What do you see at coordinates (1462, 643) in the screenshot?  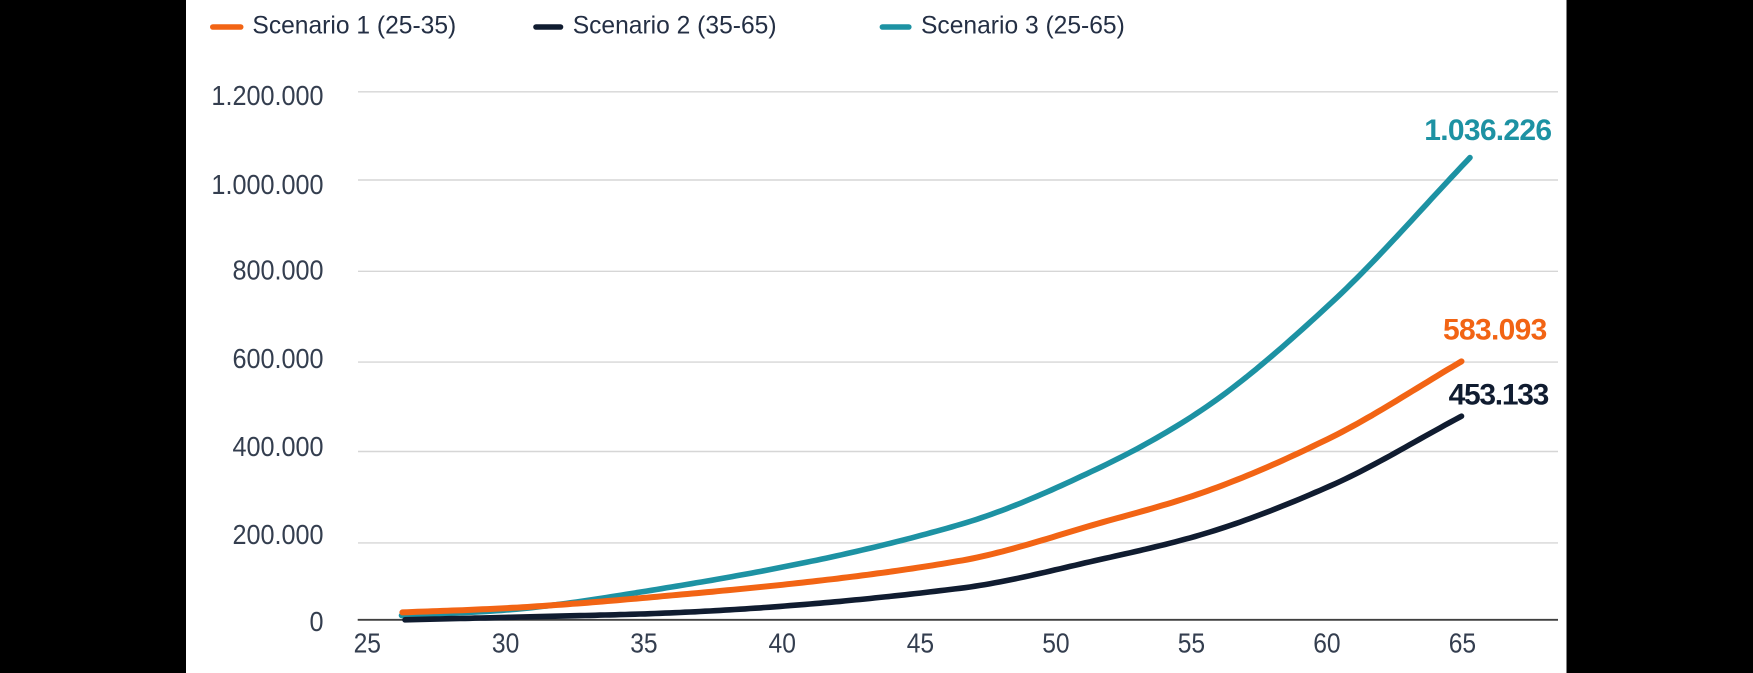 I see `svg-text: 65` at bounding box center [1462, 643].